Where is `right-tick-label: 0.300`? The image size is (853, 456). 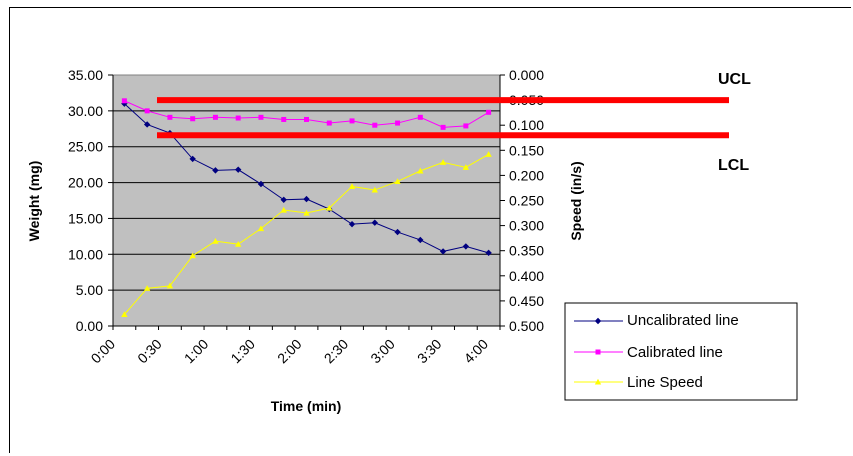 right-tick-label: 0.300 is located at coordinates (526, 226).